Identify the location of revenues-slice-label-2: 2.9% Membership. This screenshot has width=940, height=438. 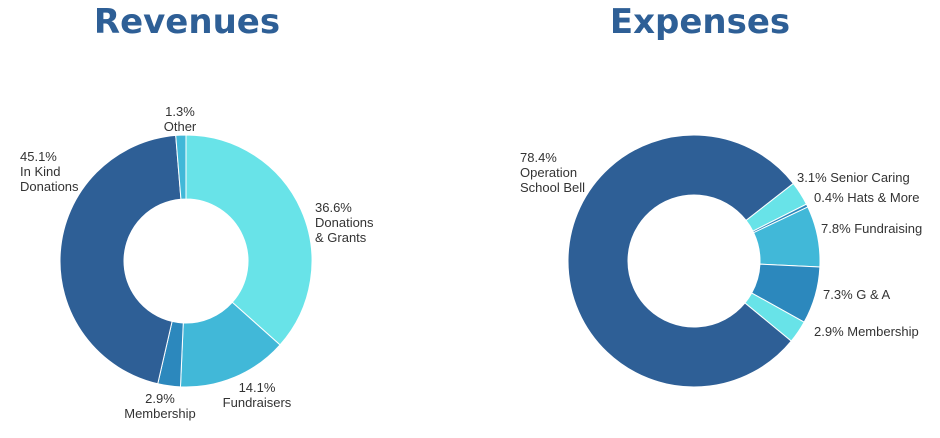
(160, 406).